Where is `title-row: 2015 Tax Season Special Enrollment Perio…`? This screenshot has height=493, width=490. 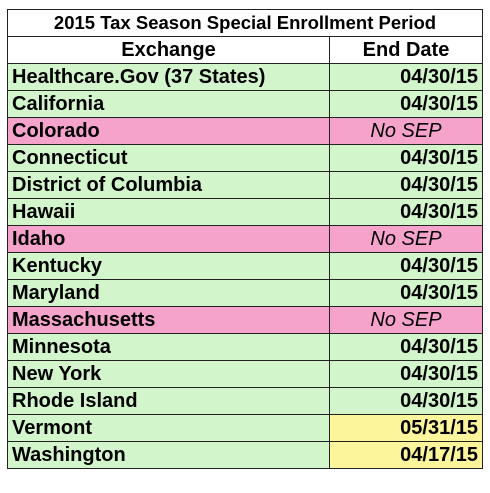
title-row: 2015 Tax Season Special Enrollment Perio… is located at coordinates (245, 23).